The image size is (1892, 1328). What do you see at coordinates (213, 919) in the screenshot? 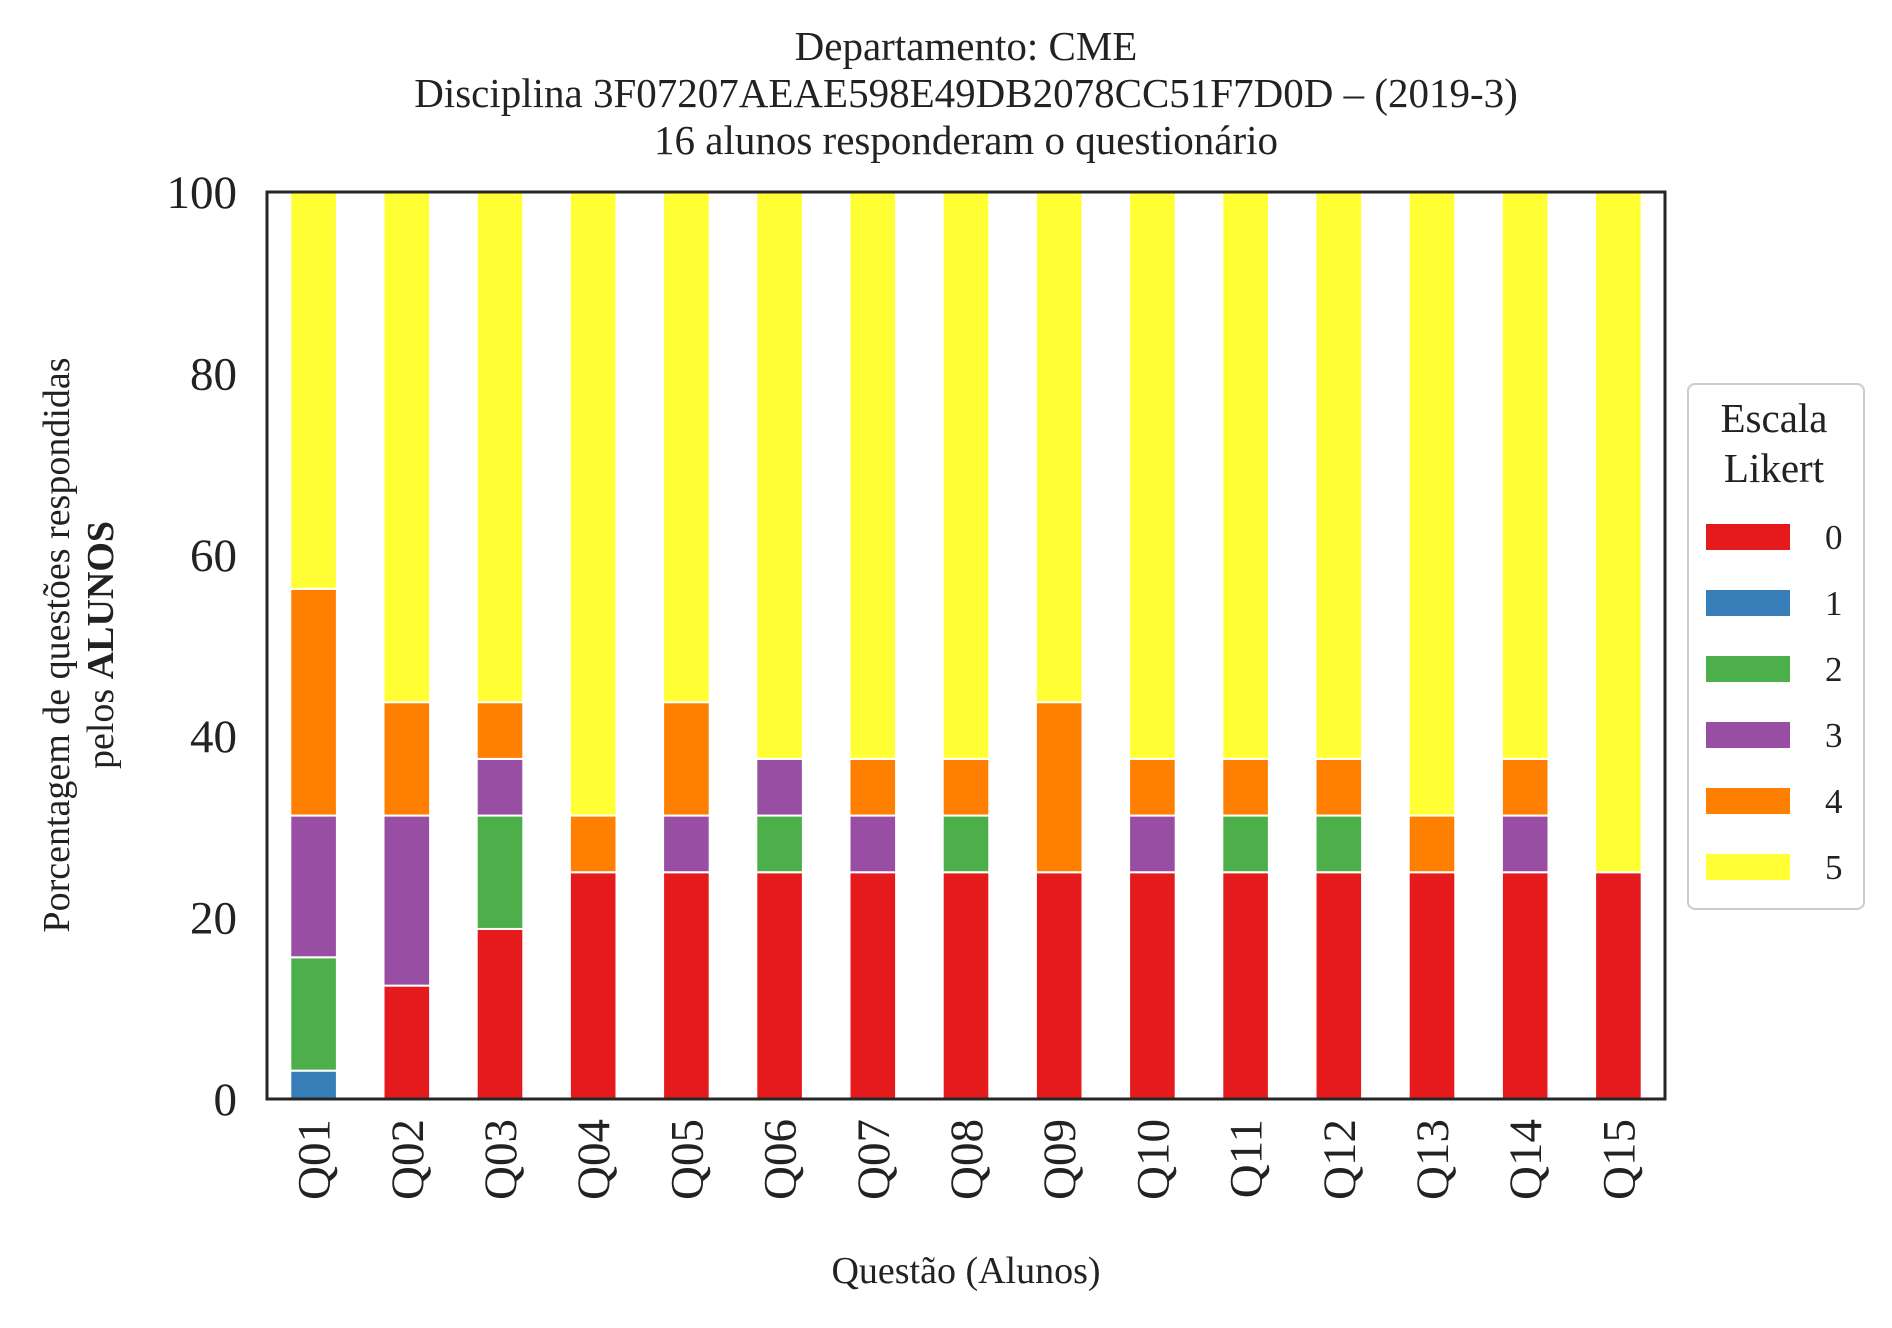
I see `y-tick-label-20: 20` at bounding box center [213, 919].